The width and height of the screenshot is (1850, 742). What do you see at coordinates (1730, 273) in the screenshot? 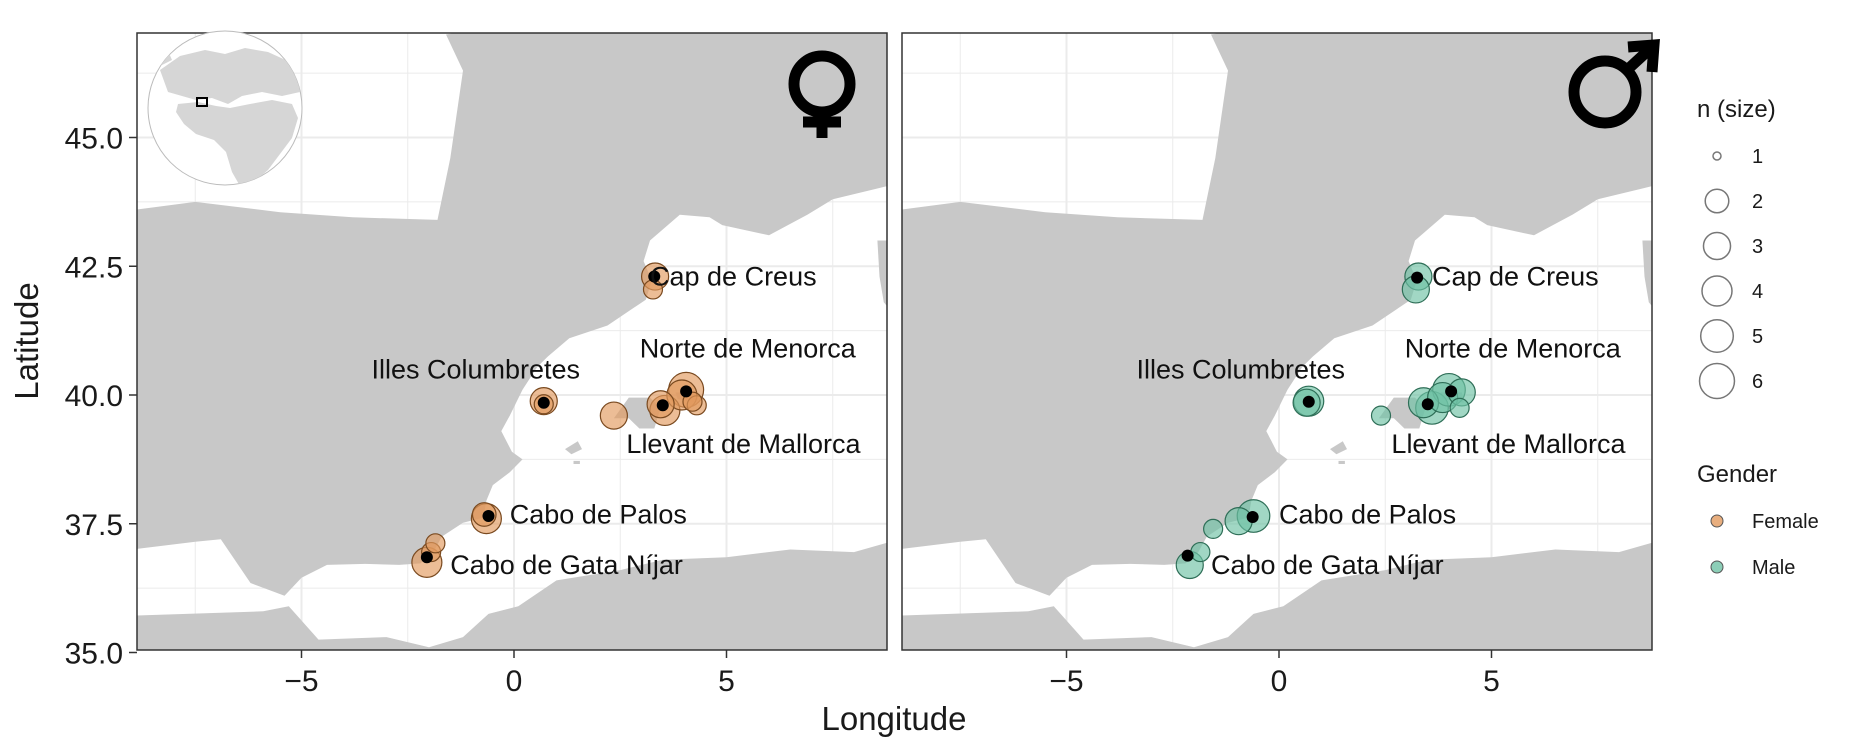
I see `legend-size-keys: 1 2 3 4 5 6` at bounding box center [1730, 273].